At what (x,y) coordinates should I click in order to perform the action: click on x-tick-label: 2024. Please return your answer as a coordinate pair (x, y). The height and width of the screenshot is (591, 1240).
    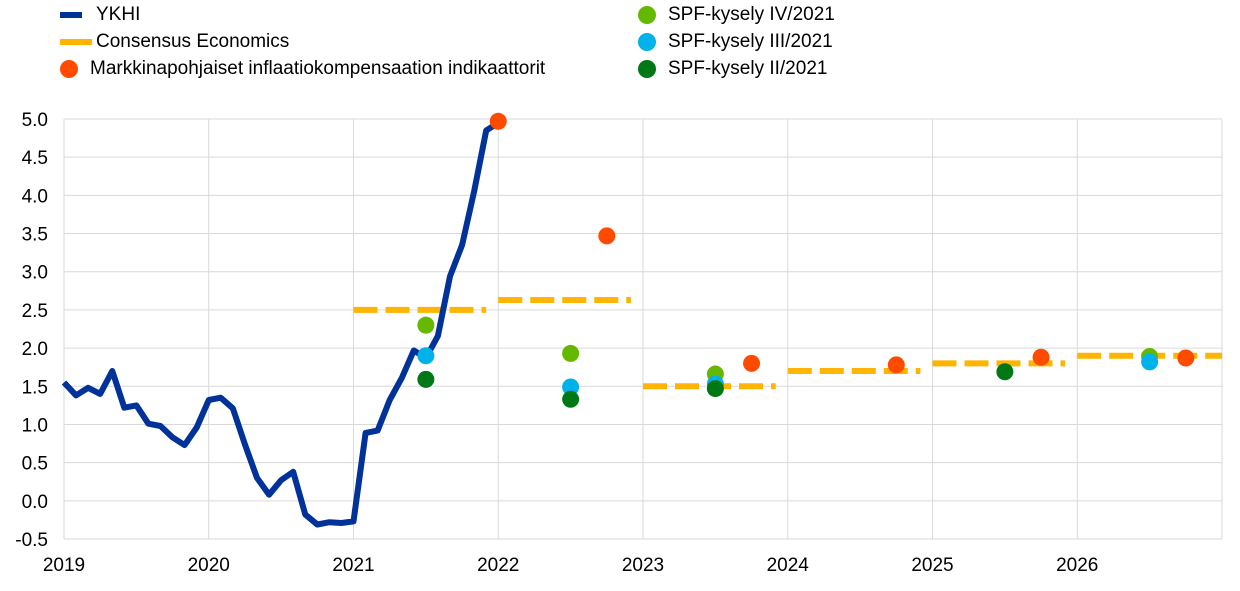
    Looking at the image, I should click on (788, 565).